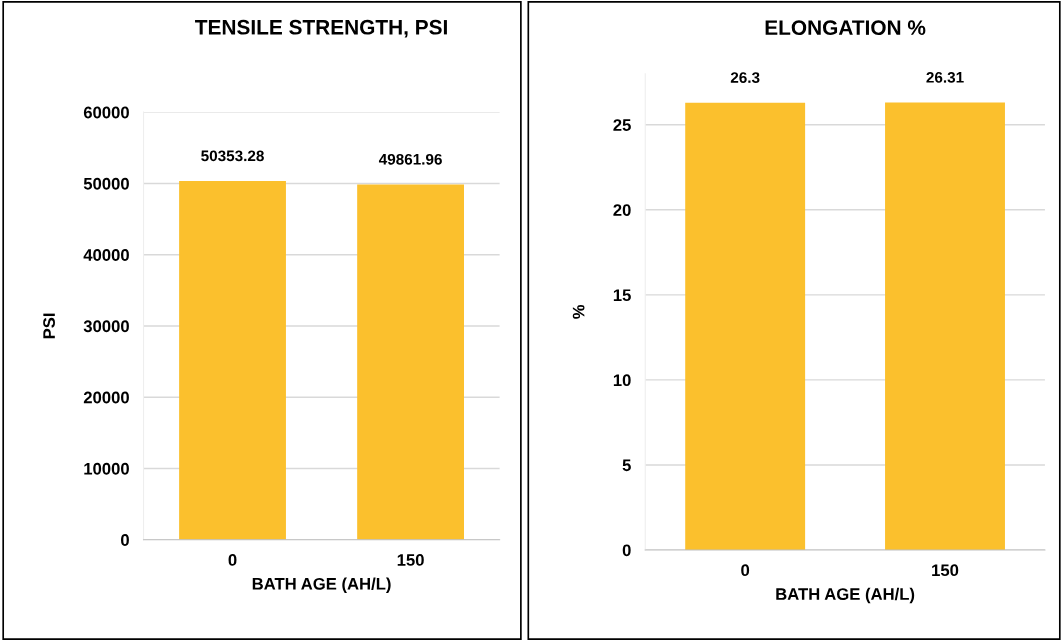 This screenshot has height=641, width=1063. What do you see at coordinates (106, 468) in the screenshot?
I see `y-tick-label: 10000` at bounding box center [106, 468].